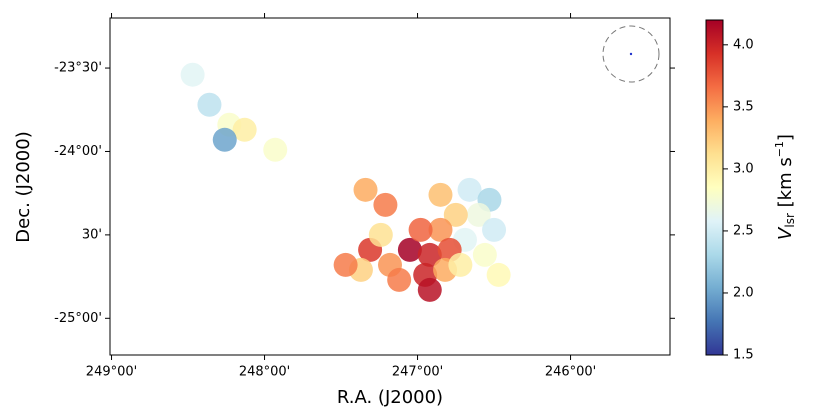  I want to click on colorbar-tick-label: 4.0, so click(743, 44).